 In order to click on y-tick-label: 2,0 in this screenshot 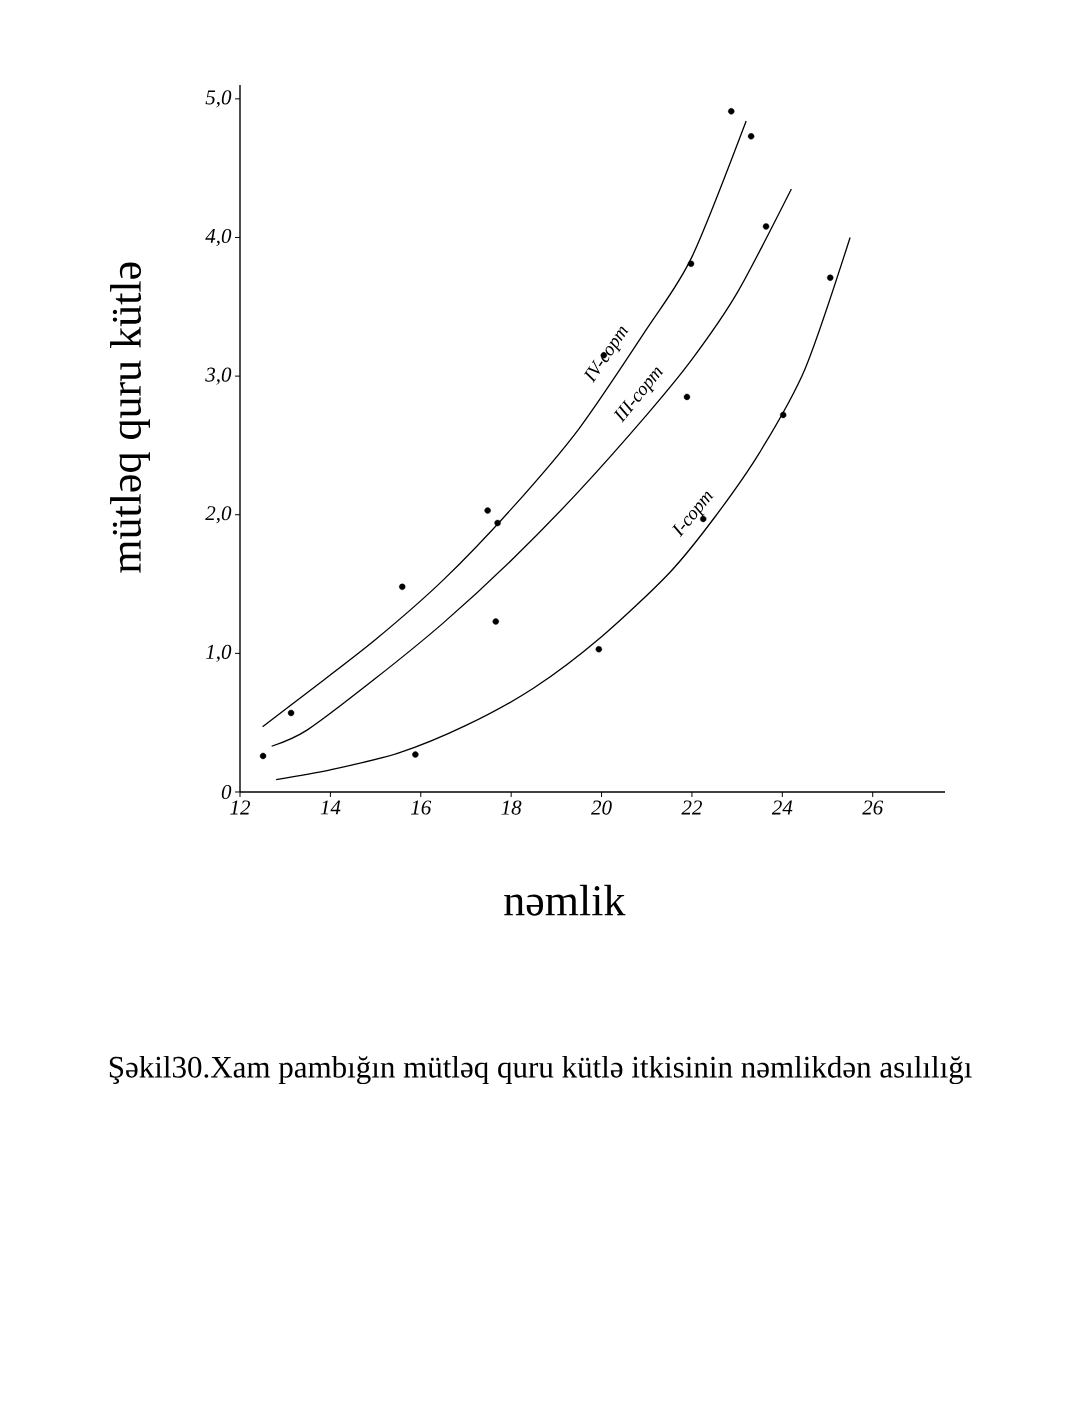, I will do `click(218, 515)`.